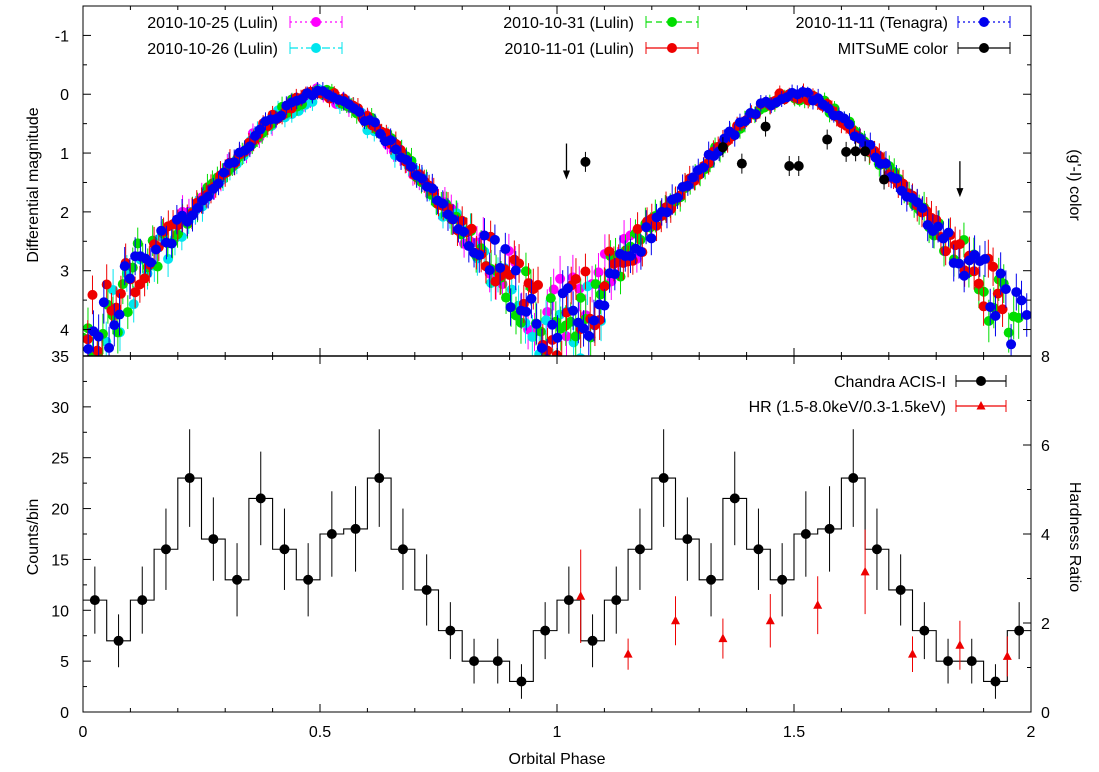  I want to click on legend-label: 2010-11-11 (Tenagra), so click(872, 23).